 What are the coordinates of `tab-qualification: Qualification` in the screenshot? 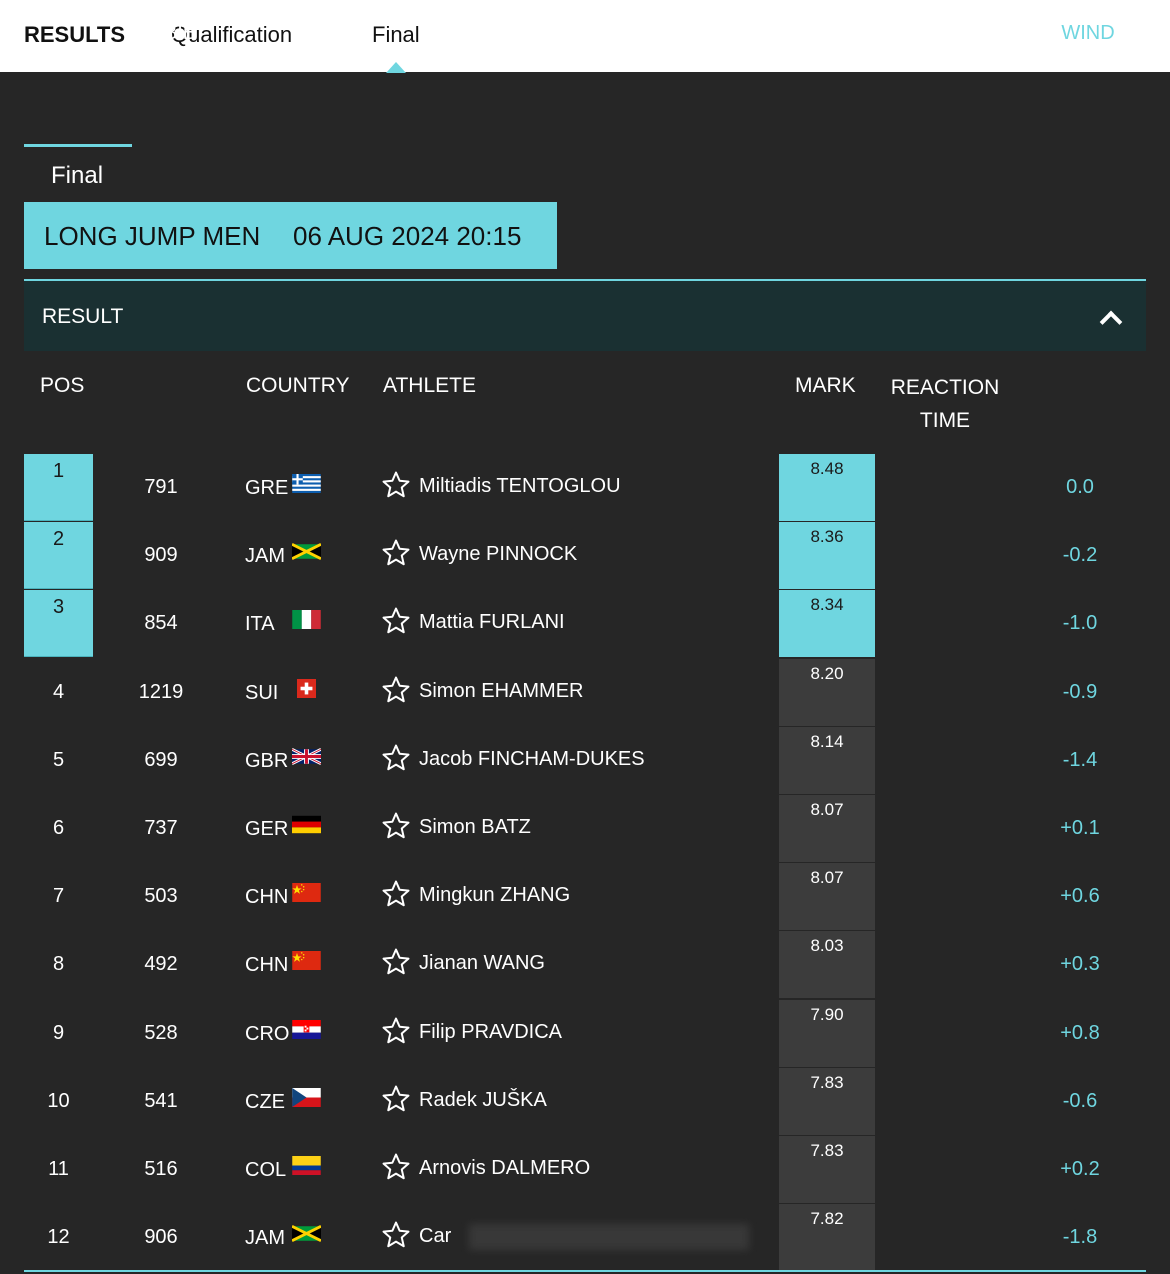 It's located at (232, 34).